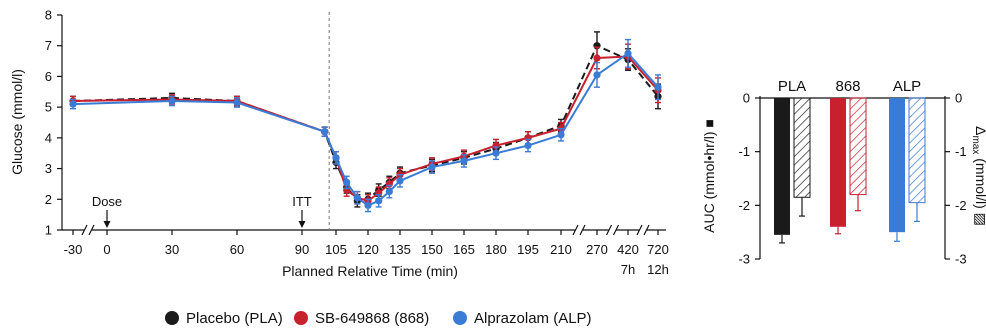  Describe the element at coordinates (528, 249) in the screenshot. I see `x-tick-label: 195` at that location.